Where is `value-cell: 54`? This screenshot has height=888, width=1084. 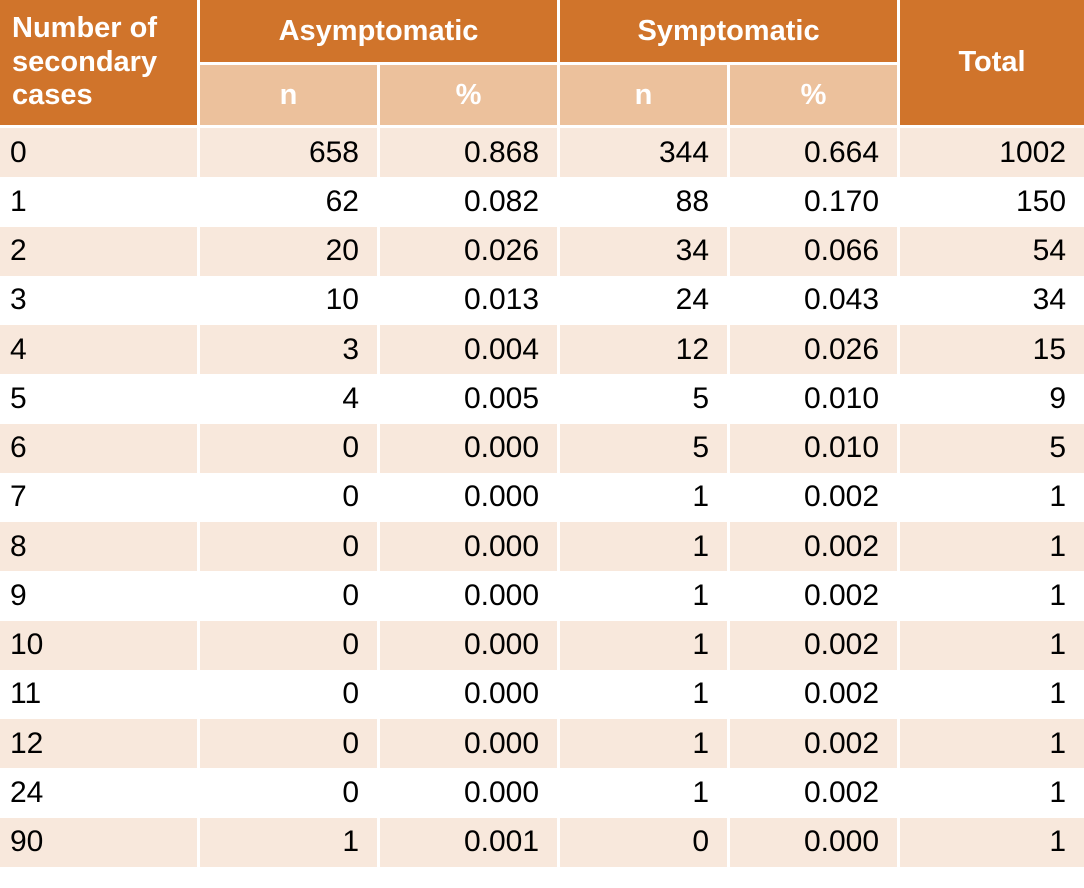 value-cell: 54 is located at coordinates (992, 251).